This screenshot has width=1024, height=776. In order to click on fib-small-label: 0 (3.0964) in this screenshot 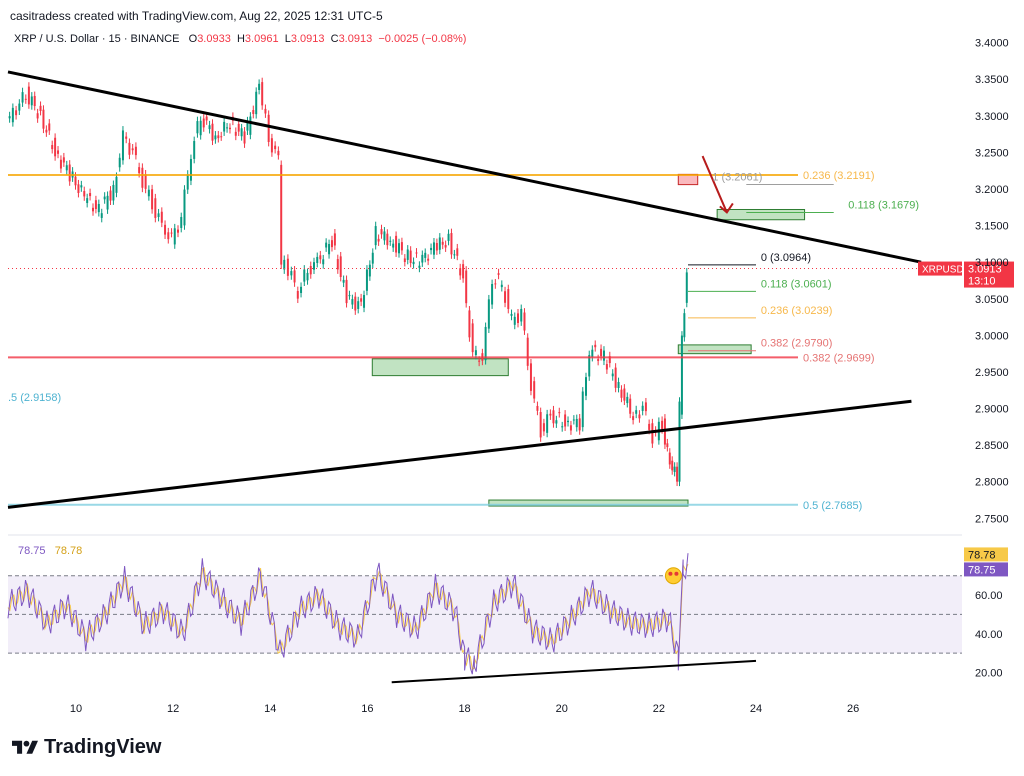, I will do `click(786, 258)`.